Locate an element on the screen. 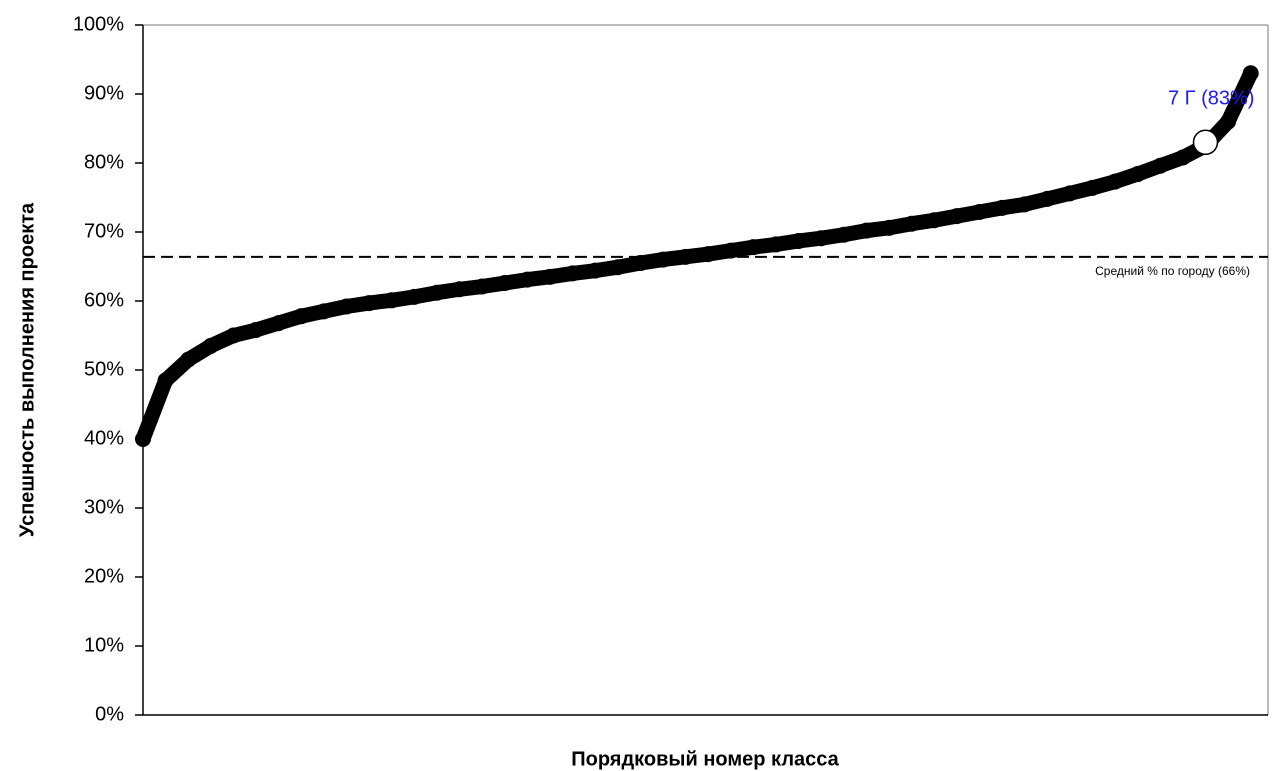  y-tick-label: 10% is located at coordinates (104, 645).